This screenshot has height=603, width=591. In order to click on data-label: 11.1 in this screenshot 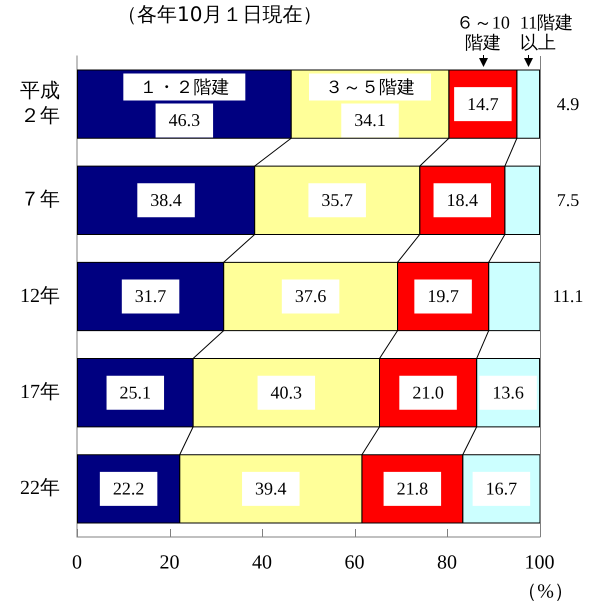, I will do `click(568, 296)`.